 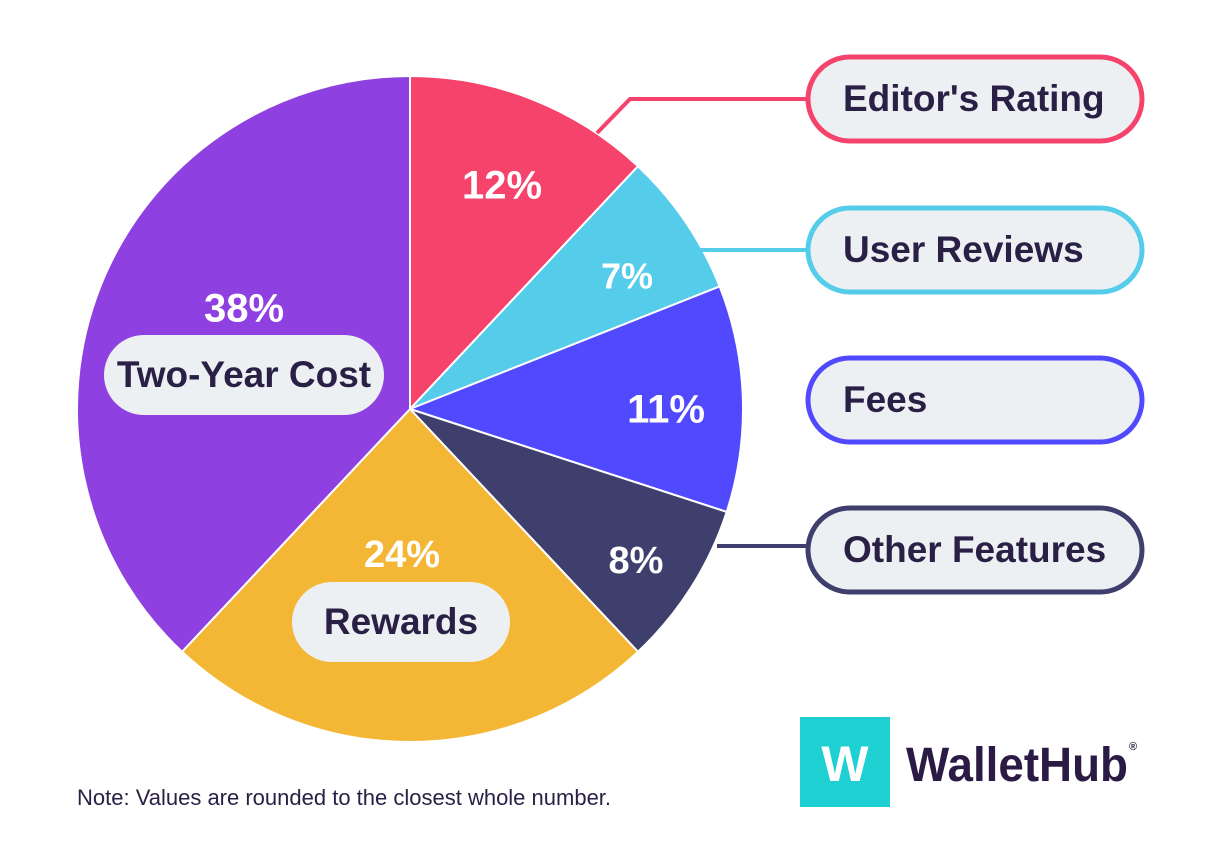 I want to click on logo-letter: W, so click(x=845, y=764).